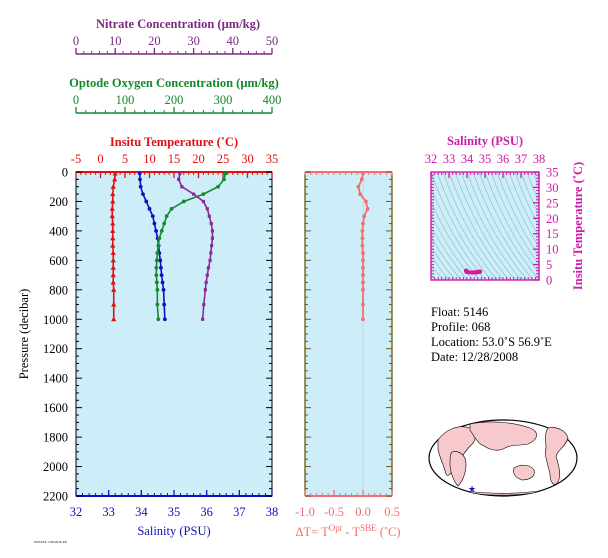 The height and width of the screenshot is (558, 608). I want to click on ts-temp-tick-label: 30, so click(552, 188).